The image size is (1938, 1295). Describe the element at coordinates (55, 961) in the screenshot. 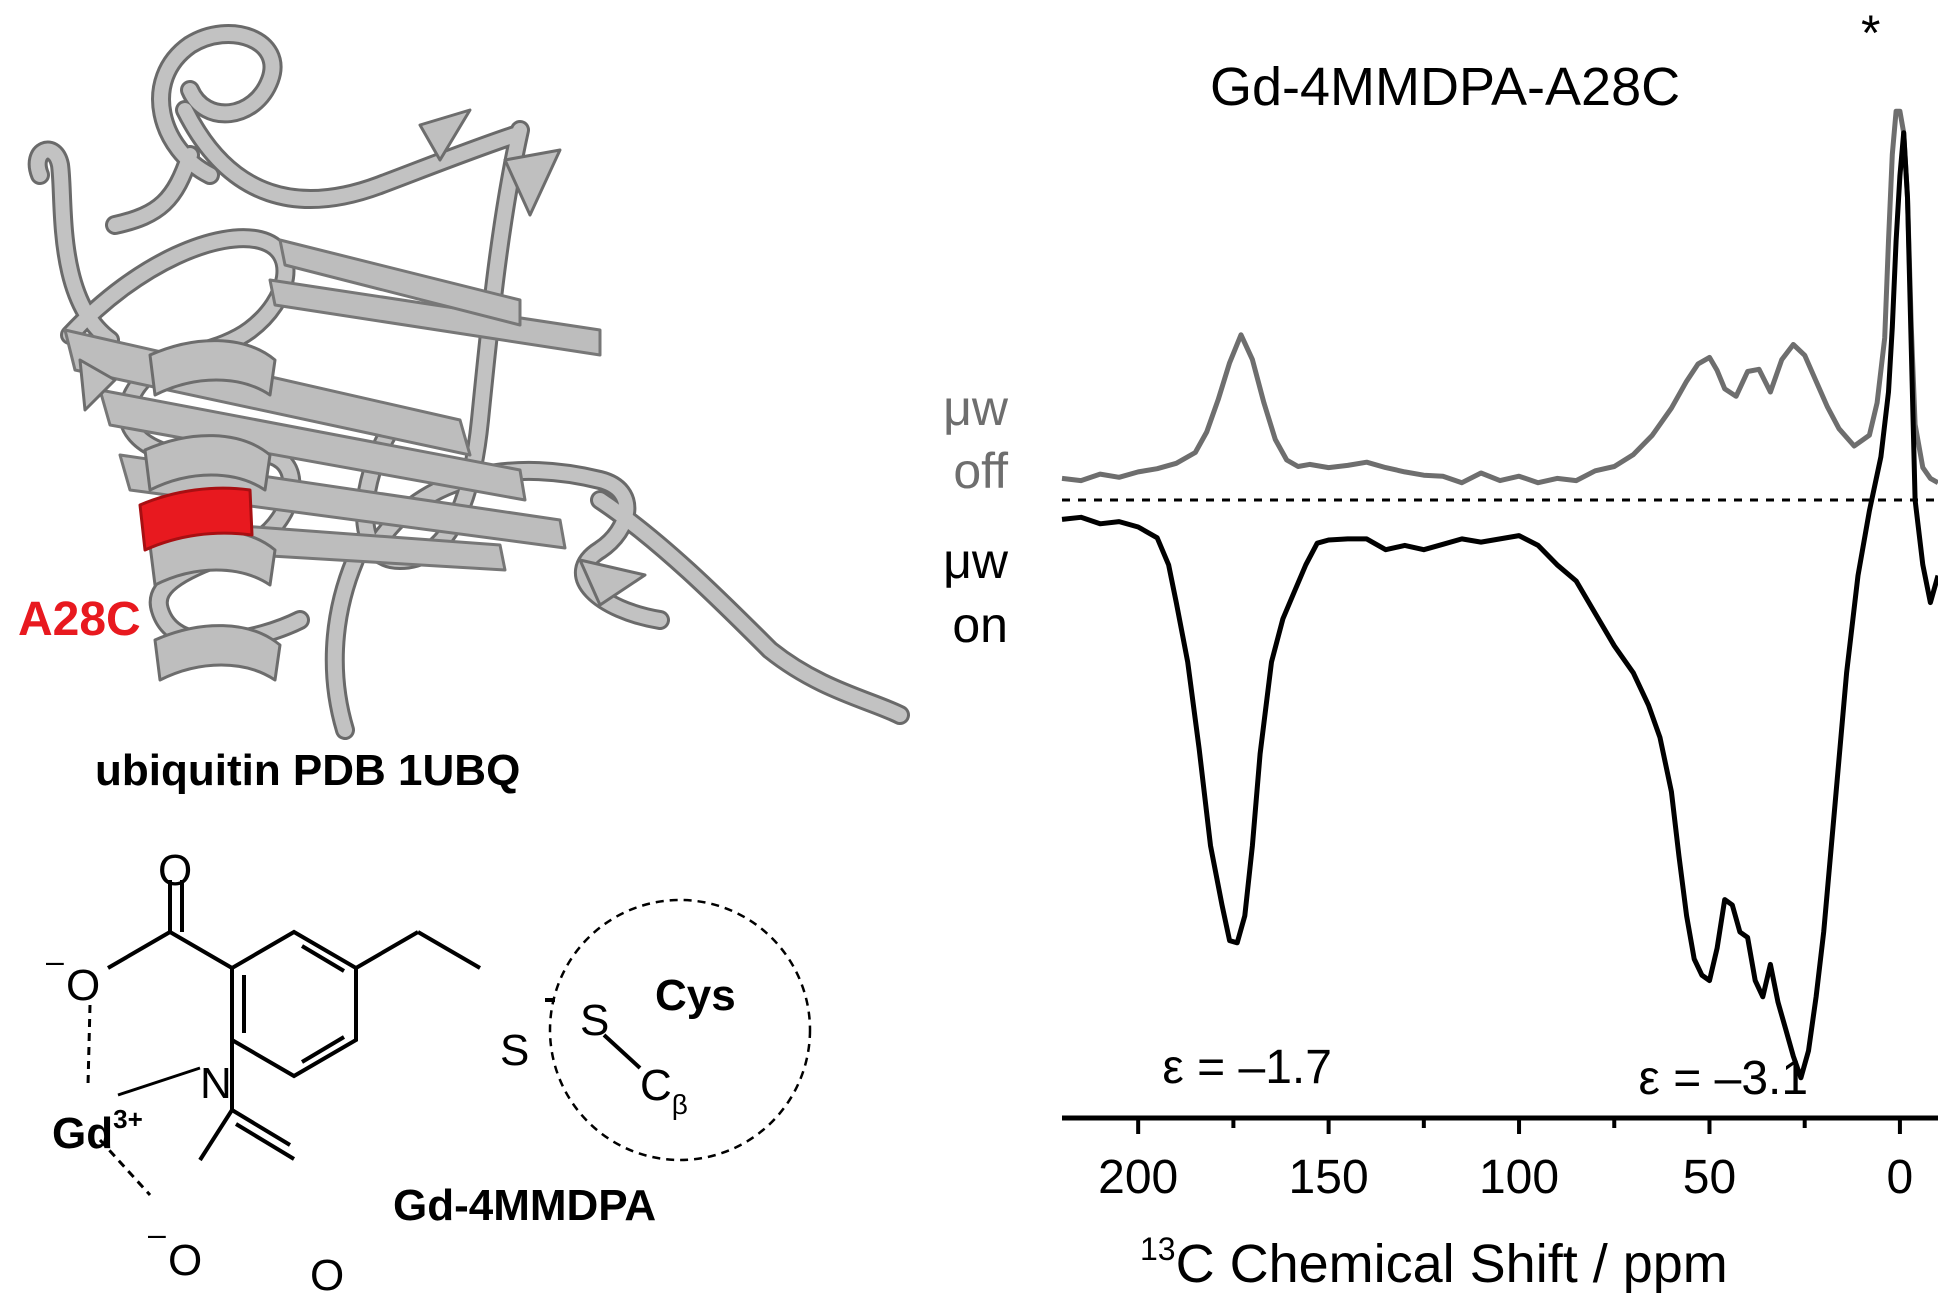

I see `anion-sign-top: –` at that location.